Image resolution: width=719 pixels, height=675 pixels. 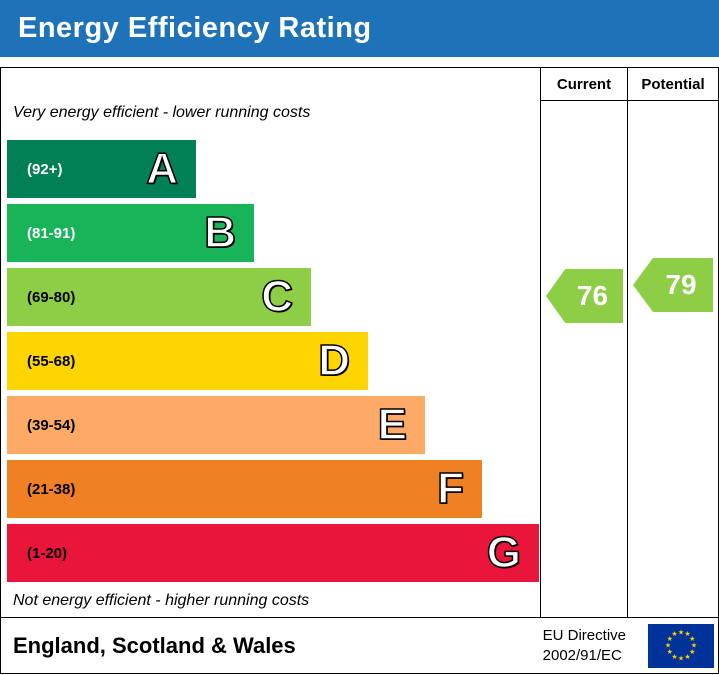 I want to click on eu-directive-line1: EU Directive, so click(x=584, y=635).